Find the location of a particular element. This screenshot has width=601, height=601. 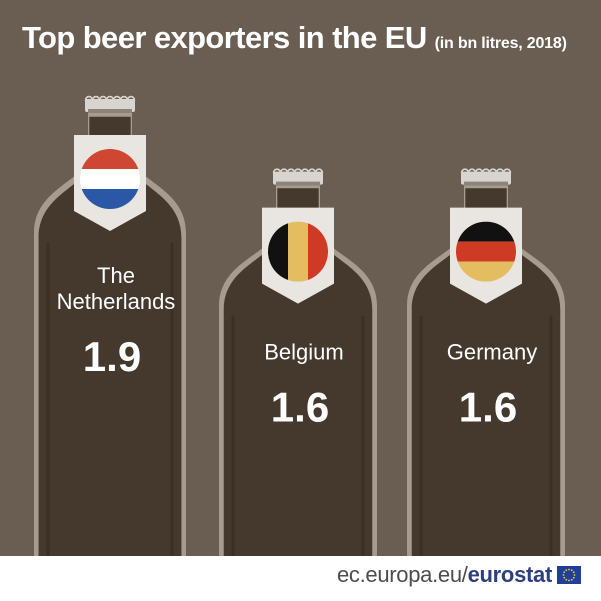

source-footer: ec.europa.eu/eurostat is located at coordinates (459, 575).